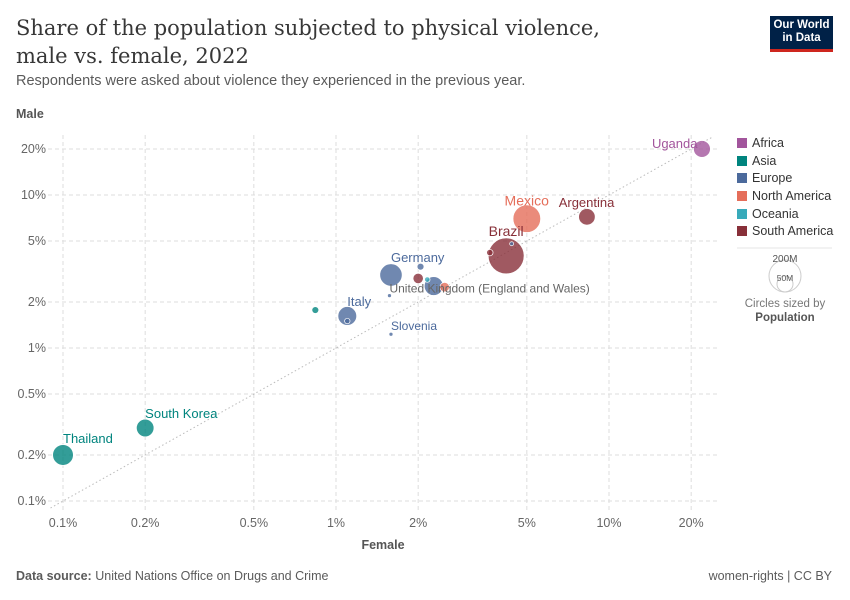  What do you see at coordinates (785, 304) in the screenshot?
I see `size-legend-caption: Circles sized by` at bounding box center [785, 304].